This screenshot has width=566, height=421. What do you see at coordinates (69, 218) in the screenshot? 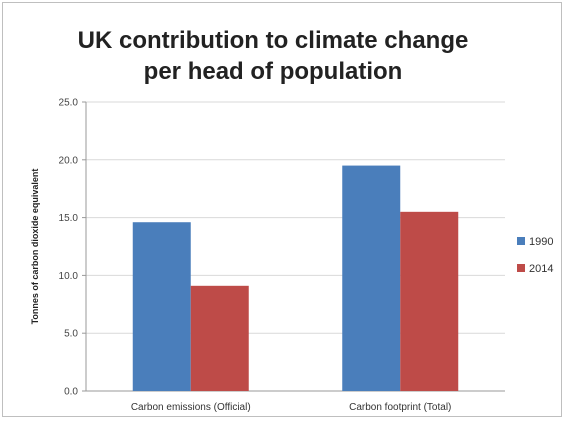
I see `y-tick-label: 15.0` at bounding box center [69, 218].